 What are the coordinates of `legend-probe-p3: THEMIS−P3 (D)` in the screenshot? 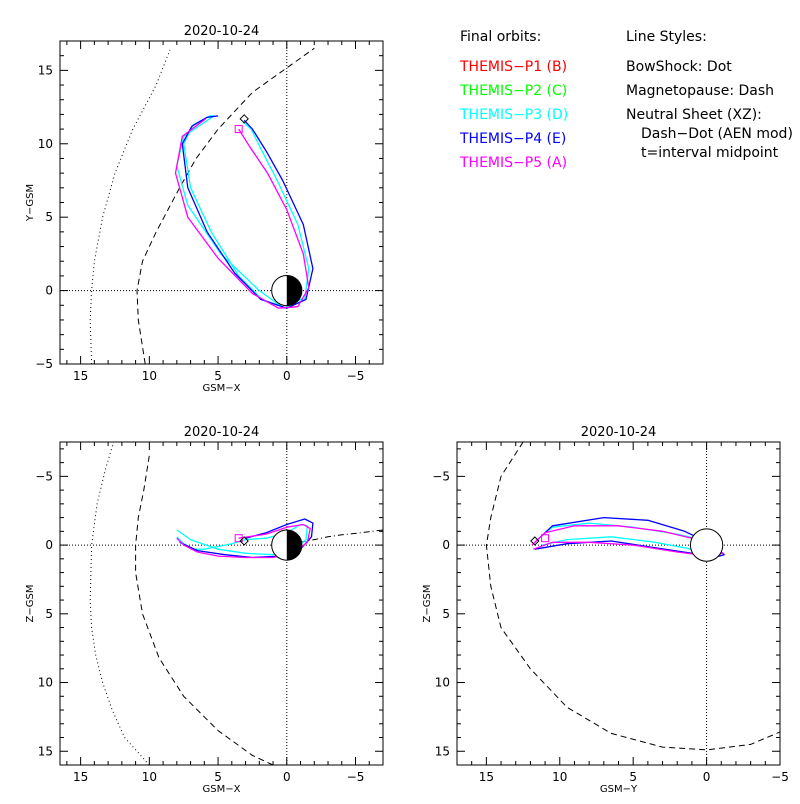 It's located at (513, 115).